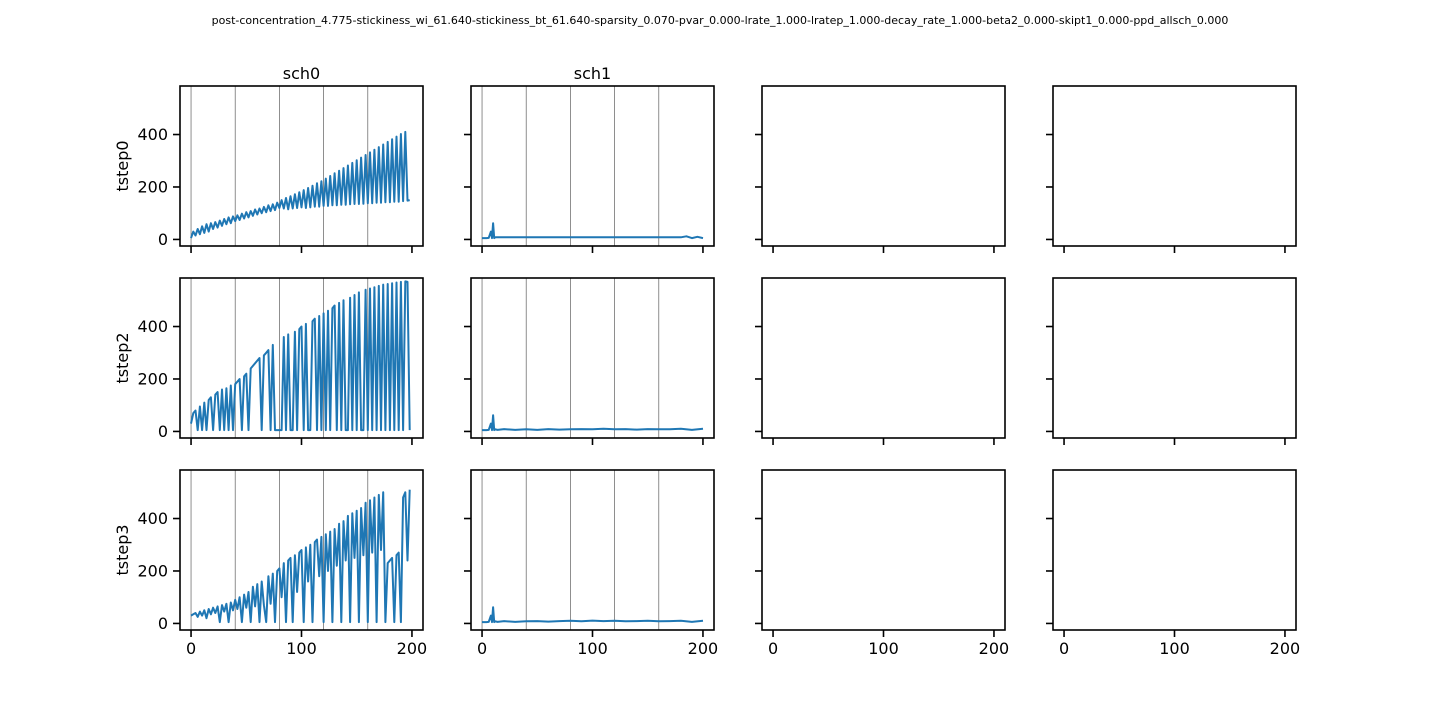  I want to click on subplot-r1-c2, so click(880, 361).